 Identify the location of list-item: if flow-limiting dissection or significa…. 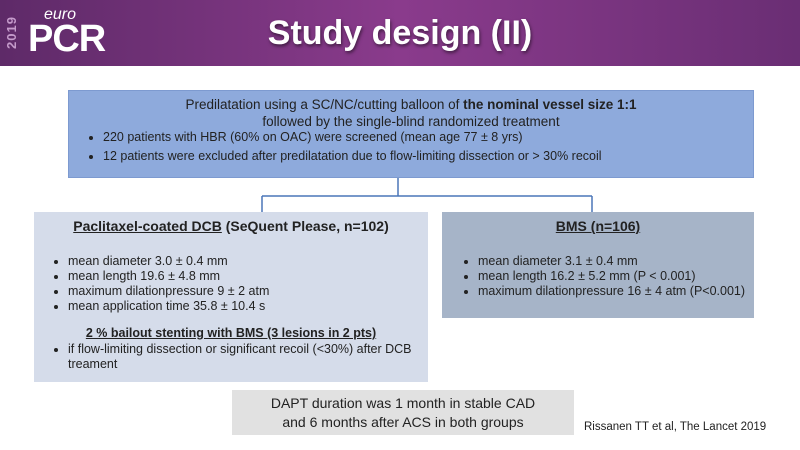
(248, 357).